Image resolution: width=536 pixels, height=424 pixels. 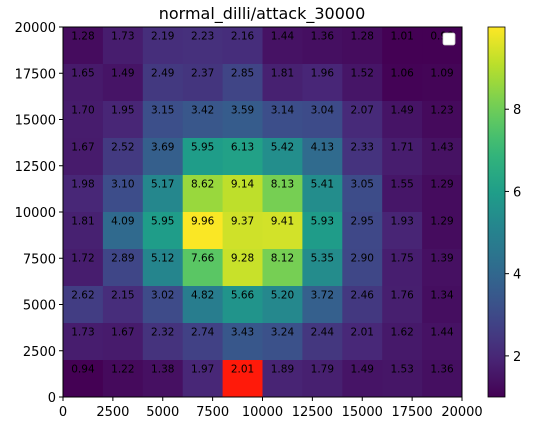 What do you see at coordinates (162, 74) in the screenshot?
I see `cell-value-label: 2.49` at bounding box center [162, 74].